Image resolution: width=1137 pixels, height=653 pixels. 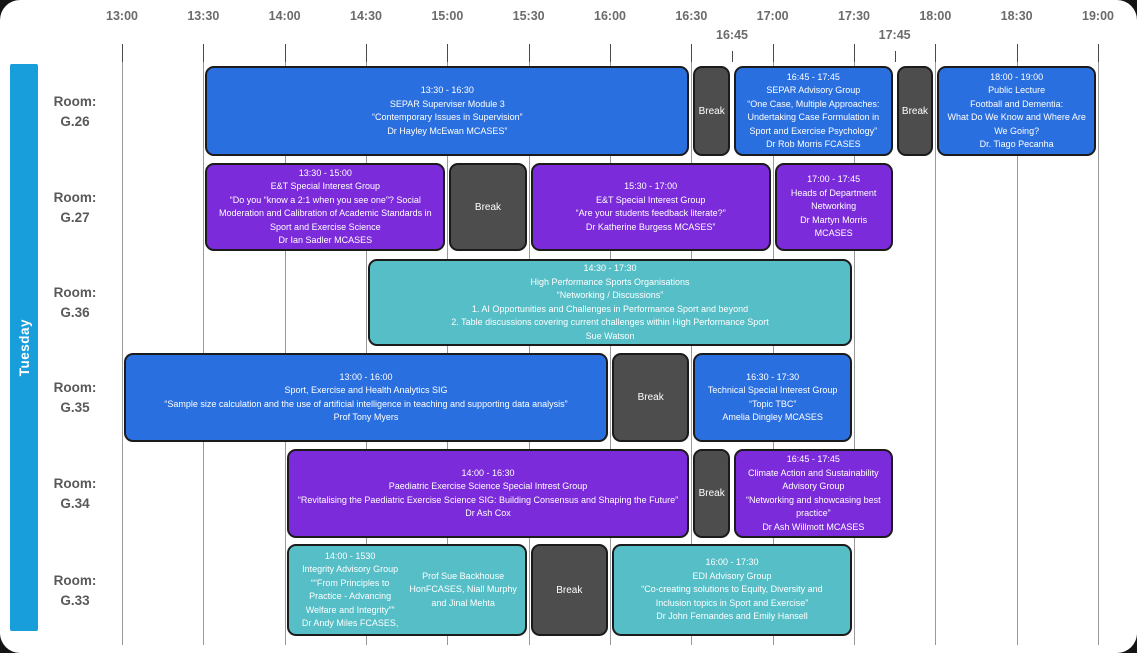 What do you see at coordinates (350, 623) in the screenshot?
I see `event-line: Dr Andy Miles FCASES,` at bounding box center [350, 623].